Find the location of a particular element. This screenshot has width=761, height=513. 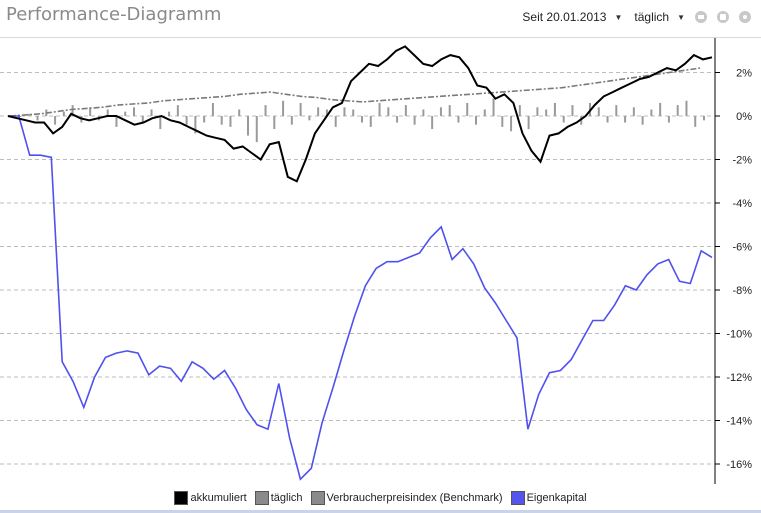

gear-icon is located at coordinates (745, 17).